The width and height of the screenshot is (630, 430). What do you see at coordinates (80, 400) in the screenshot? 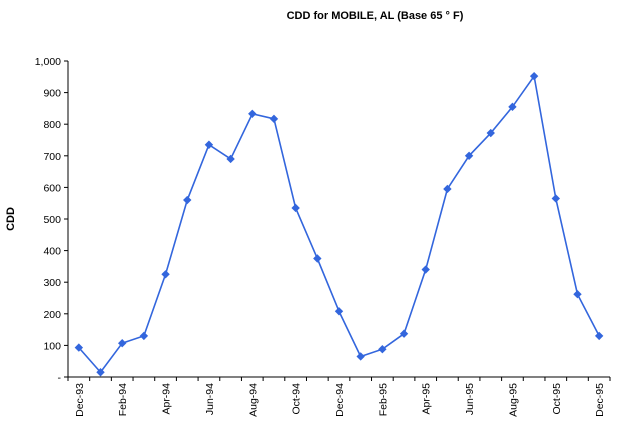
I see `x-tick-label: Dec-93` at bounding box center [80, 400].